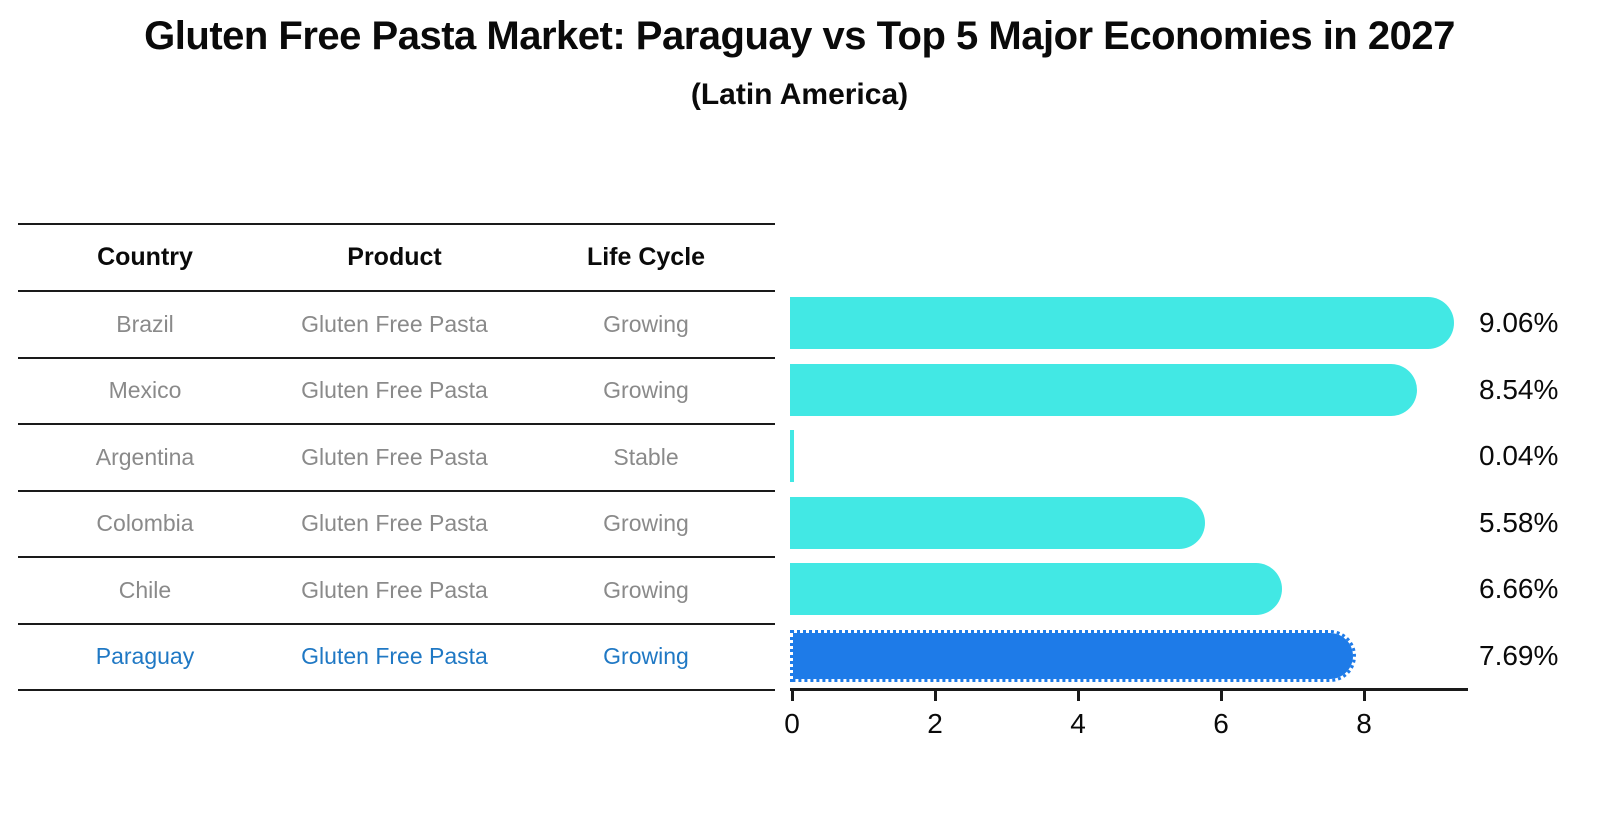 This screenshot has height=823, width=1599. Describe the element at coordinates (1129, 689) in the screenshot. I see `x-axis-spine` at that location.